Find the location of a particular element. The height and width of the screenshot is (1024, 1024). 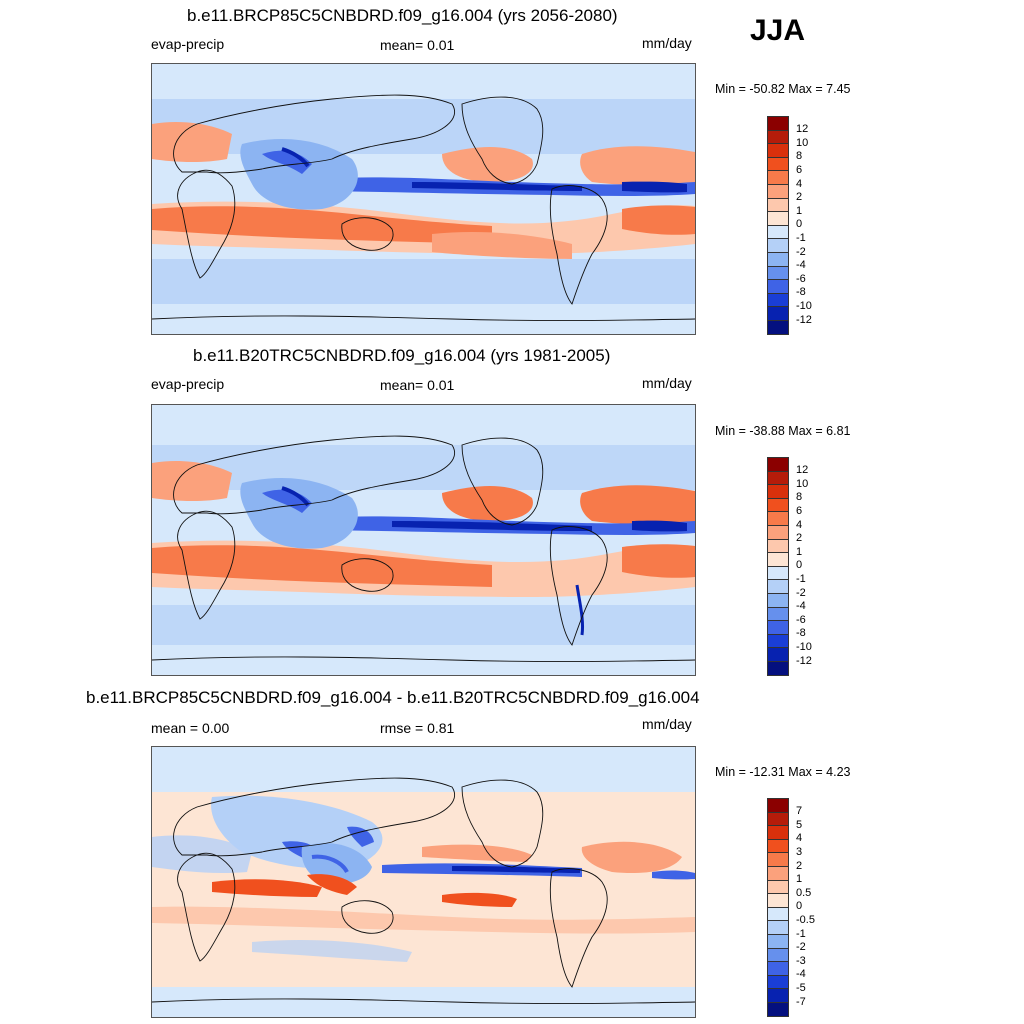

panel-1-minmax: Min = -50.82 Max = 7.45 is located at coordinates (783, 89).